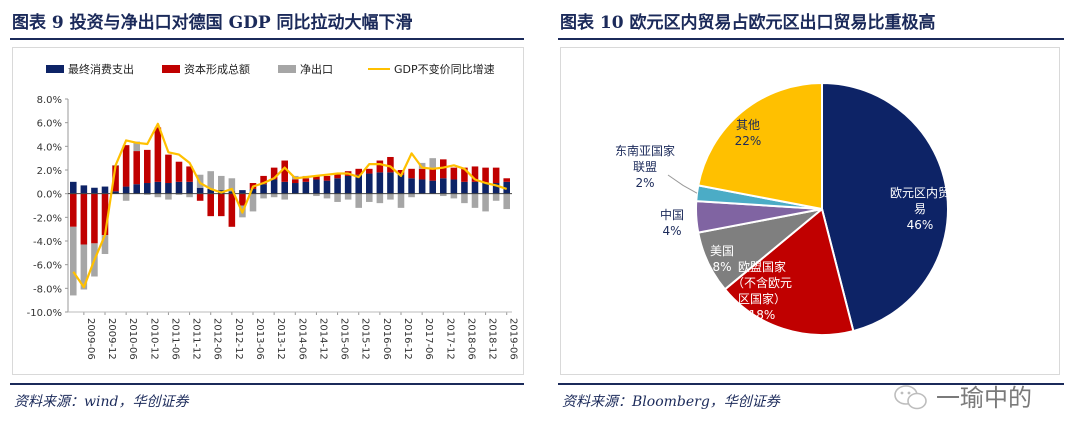 This screenshot has height=440, width=1080. I want to click on y-tick-label: 4.0%, so click(49, 147).